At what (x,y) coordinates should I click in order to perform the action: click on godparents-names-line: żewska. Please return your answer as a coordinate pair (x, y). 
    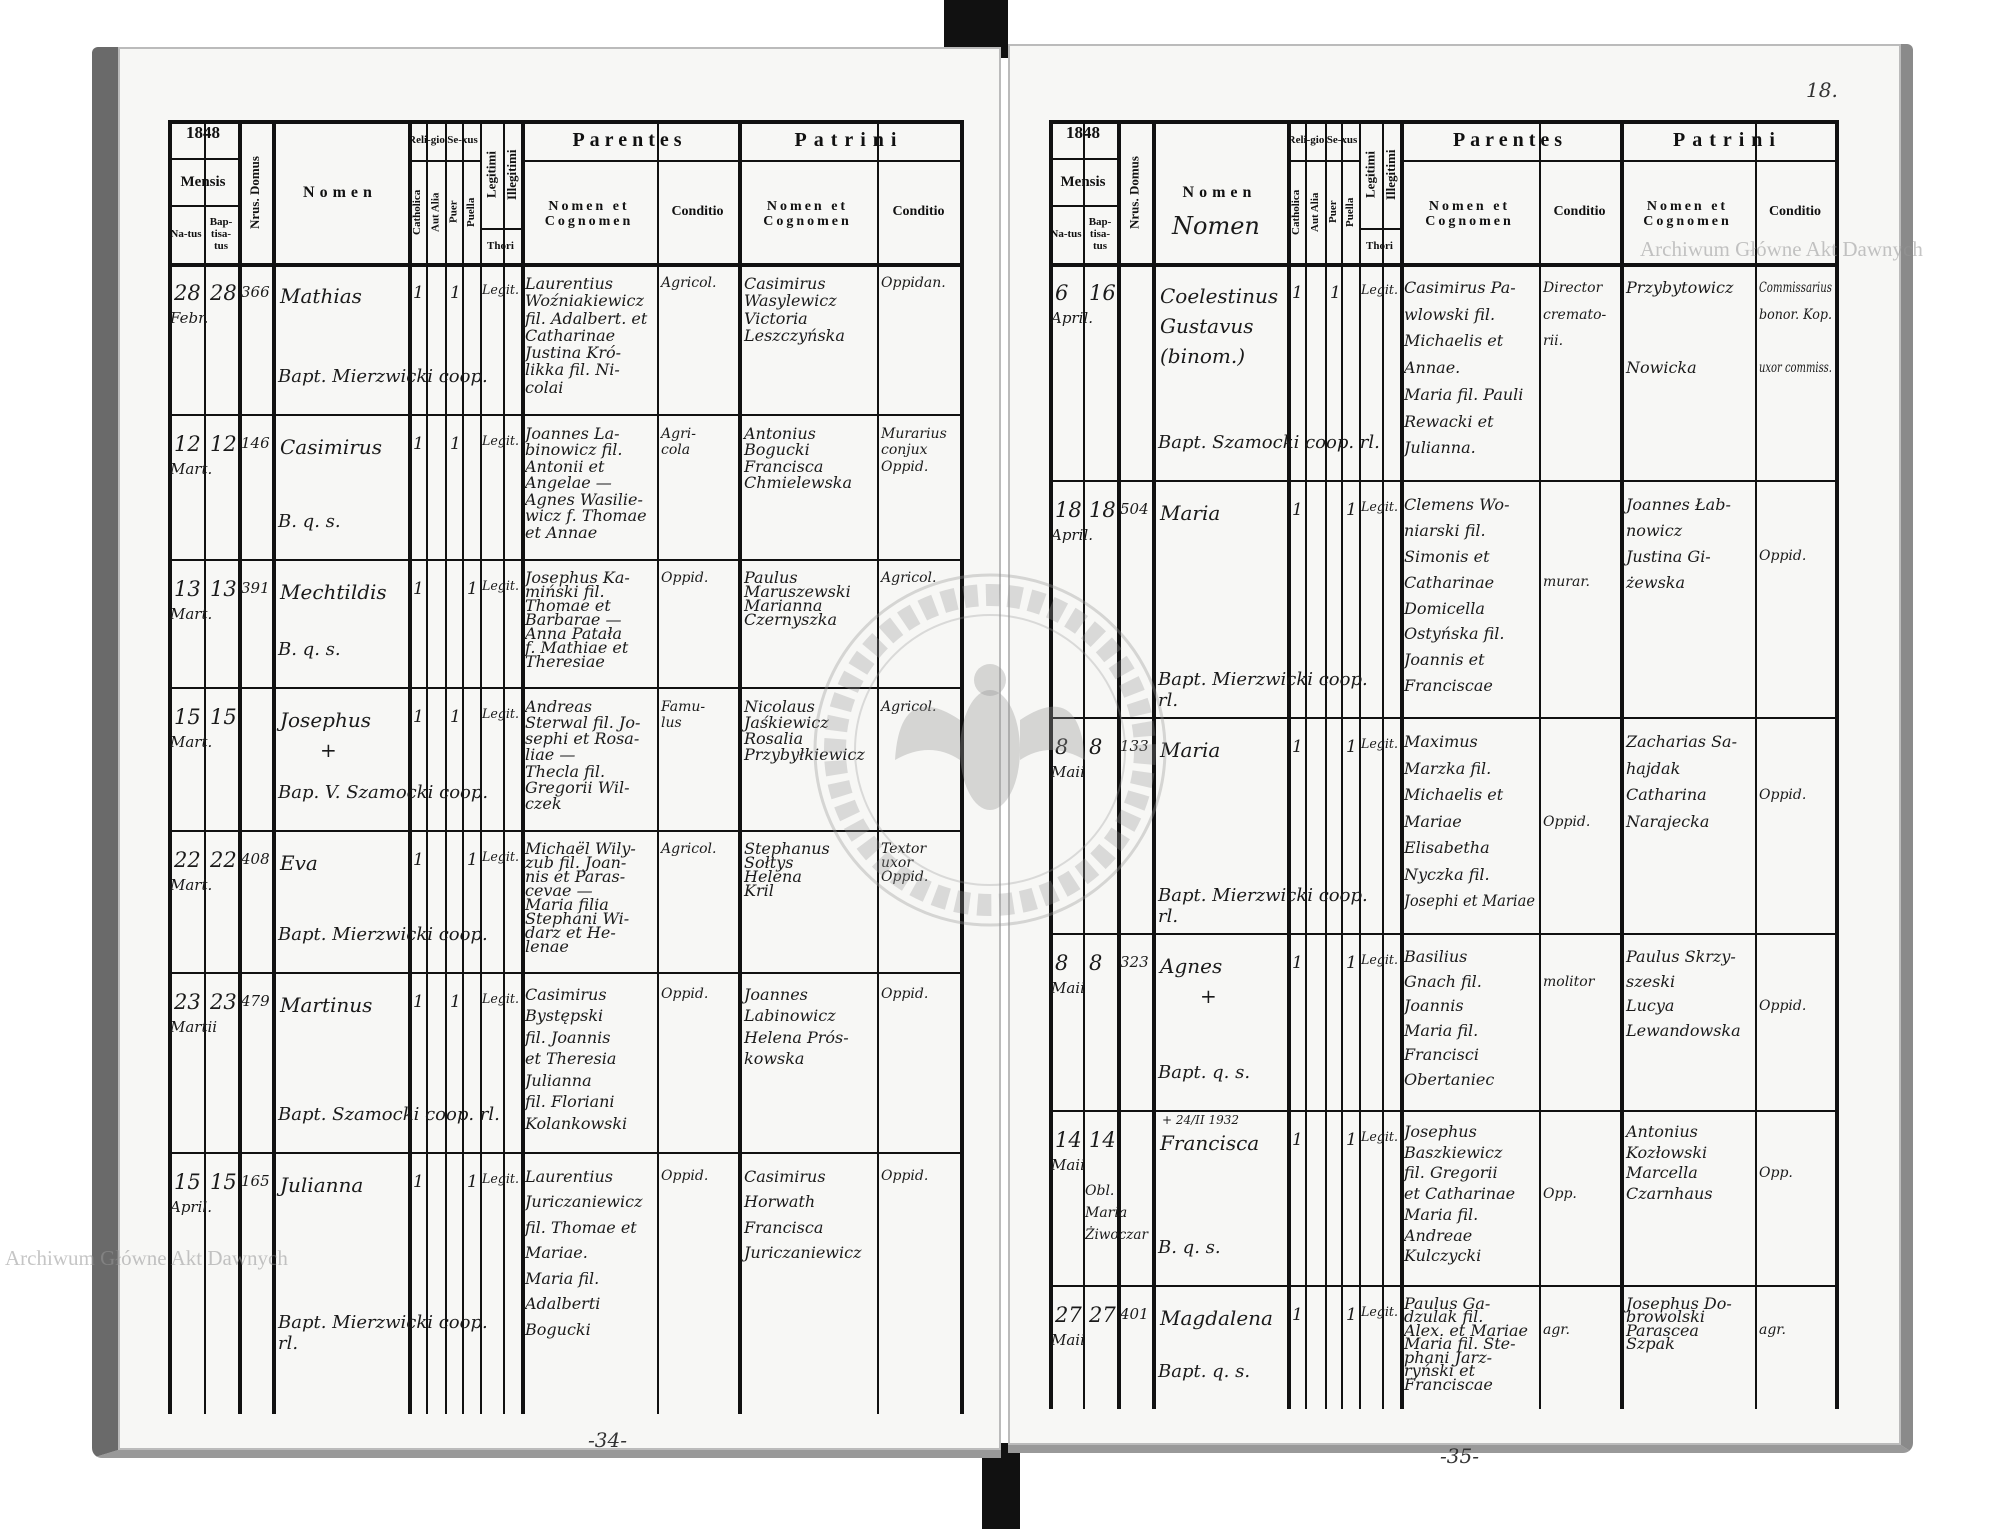
    Looking at the image, I should click on (1656, 582).